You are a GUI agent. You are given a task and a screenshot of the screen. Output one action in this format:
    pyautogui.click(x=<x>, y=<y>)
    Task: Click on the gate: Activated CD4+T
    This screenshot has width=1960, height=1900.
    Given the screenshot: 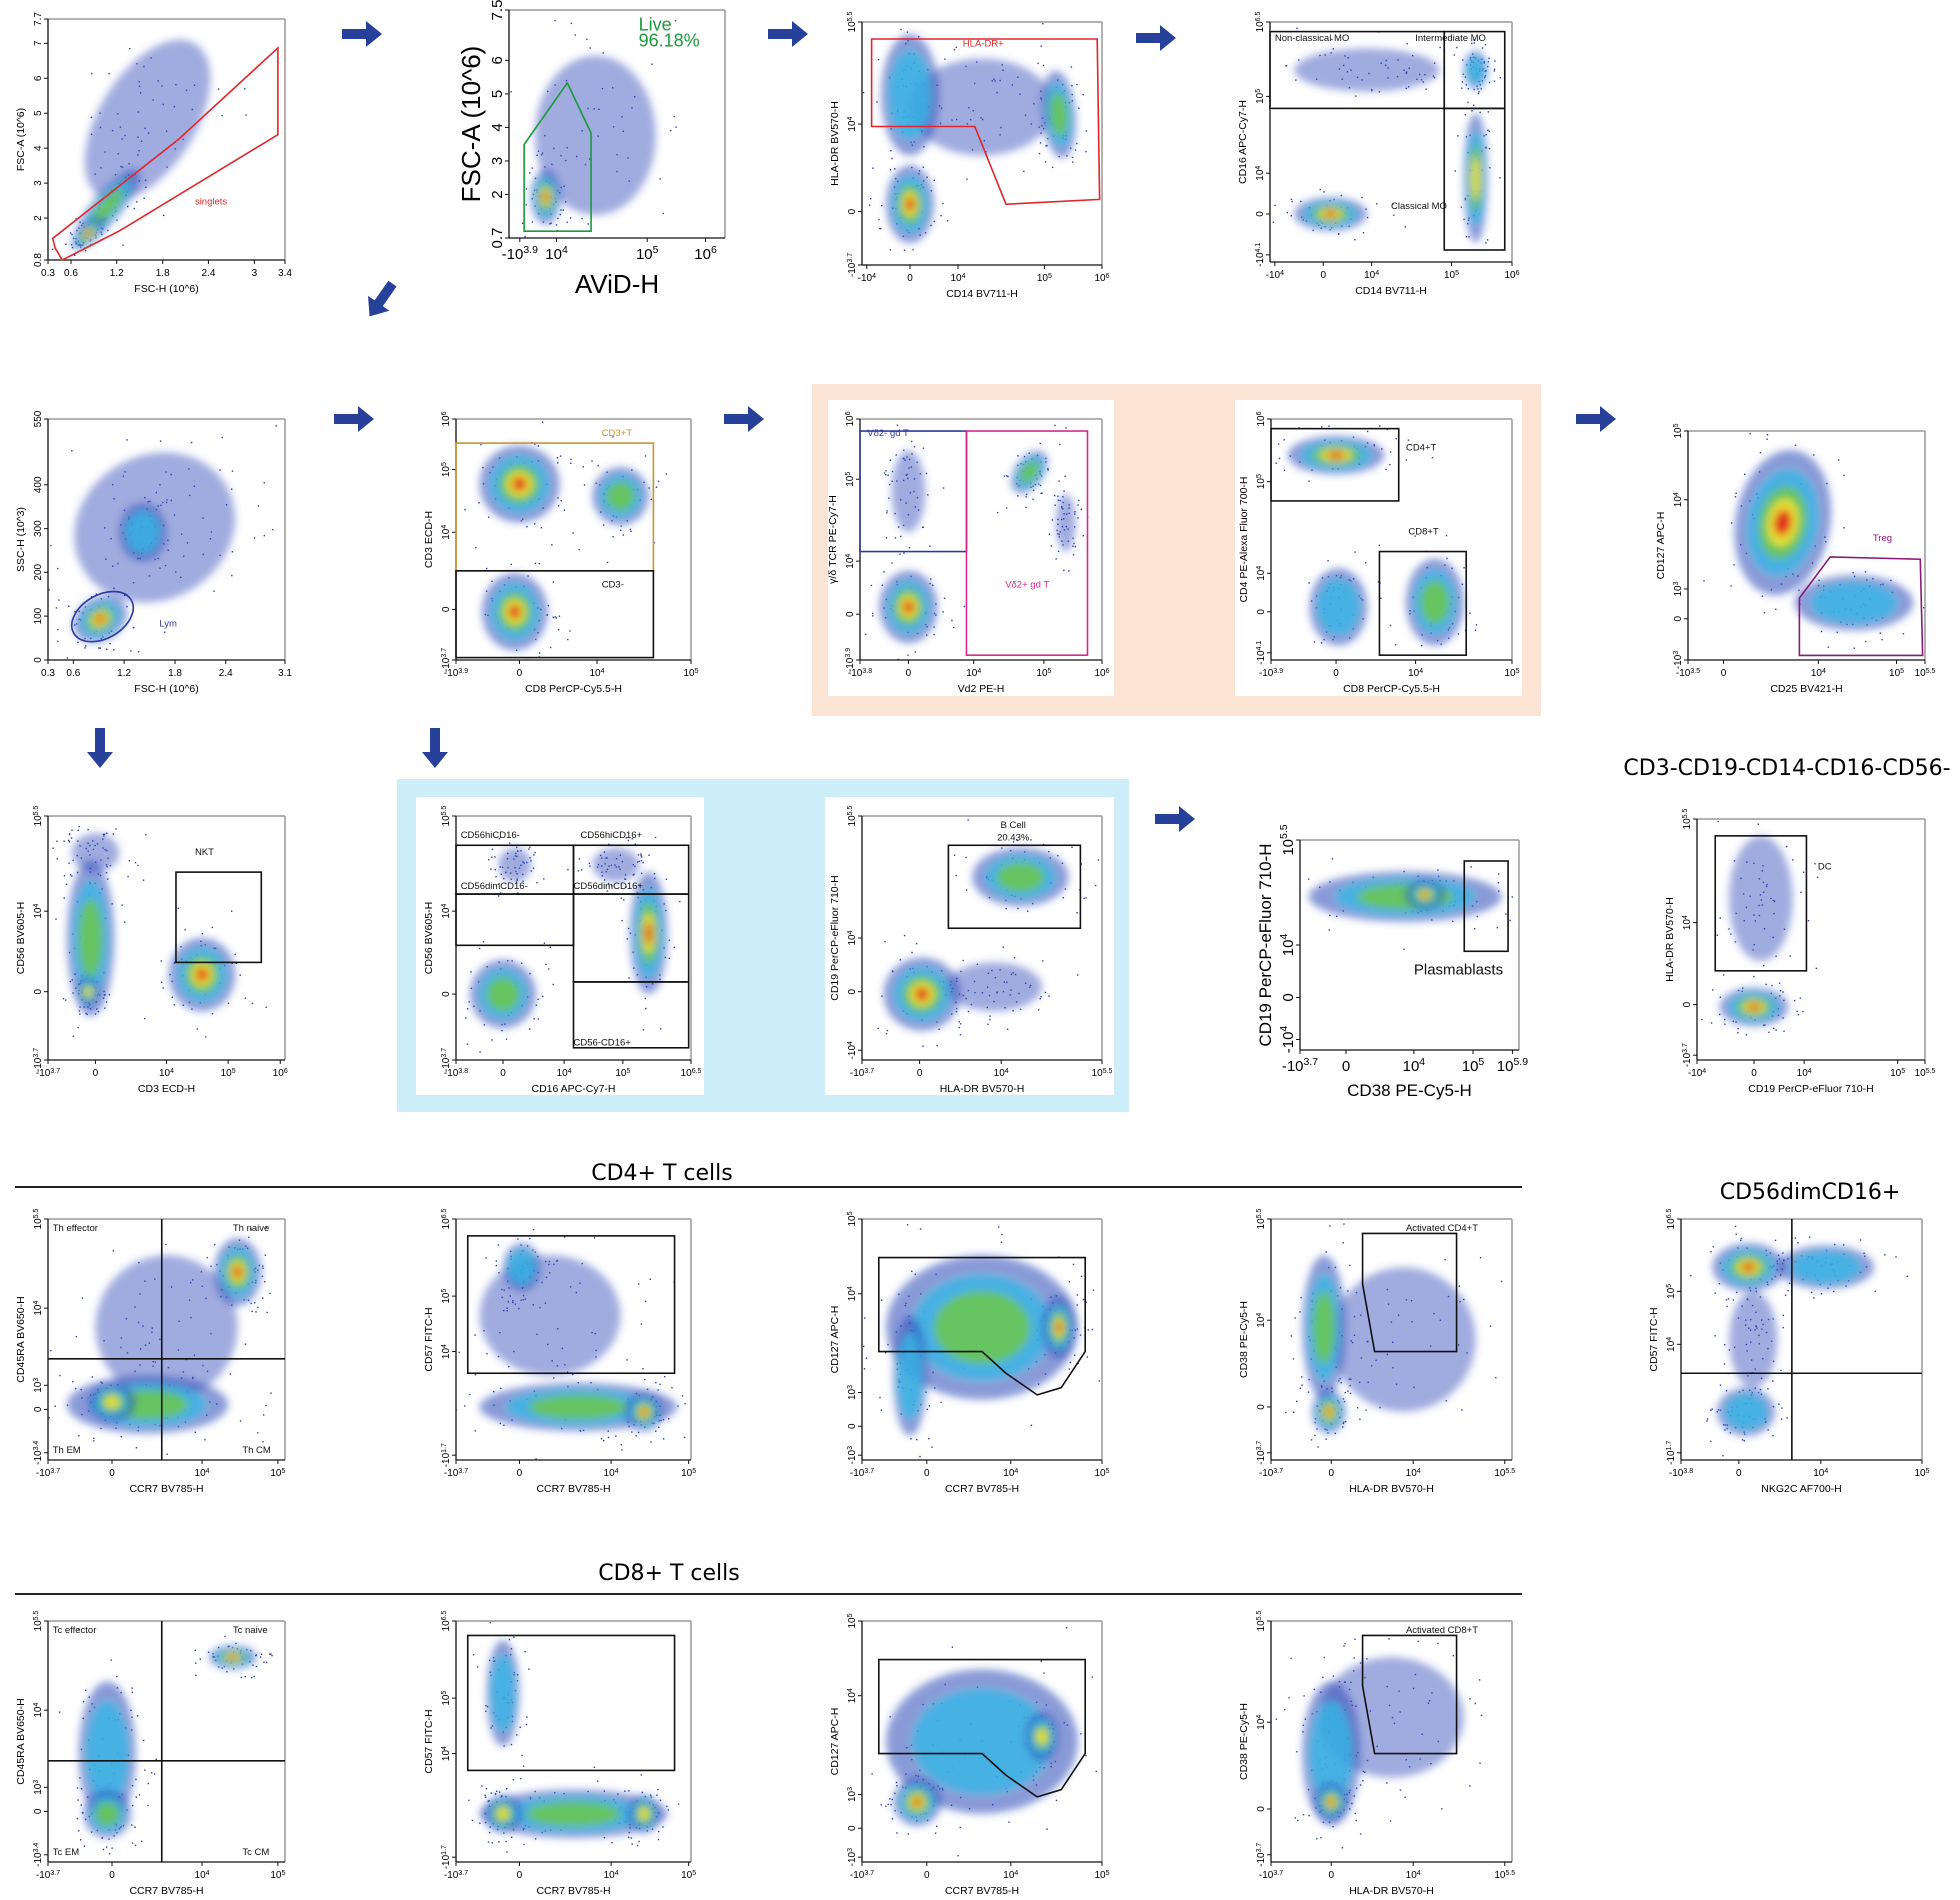 What is the action you would take?
    pyautogui.click(x=1420, y=1288)
    